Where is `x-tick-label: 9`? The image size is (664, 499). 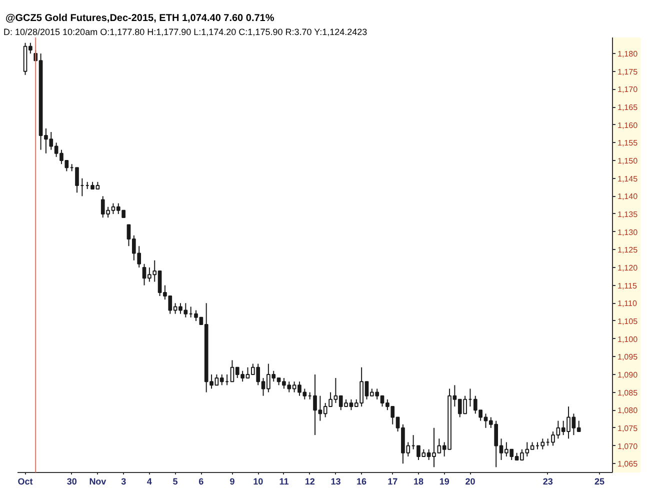
x-tick-label: 9 is located at coordinates (232, 481).